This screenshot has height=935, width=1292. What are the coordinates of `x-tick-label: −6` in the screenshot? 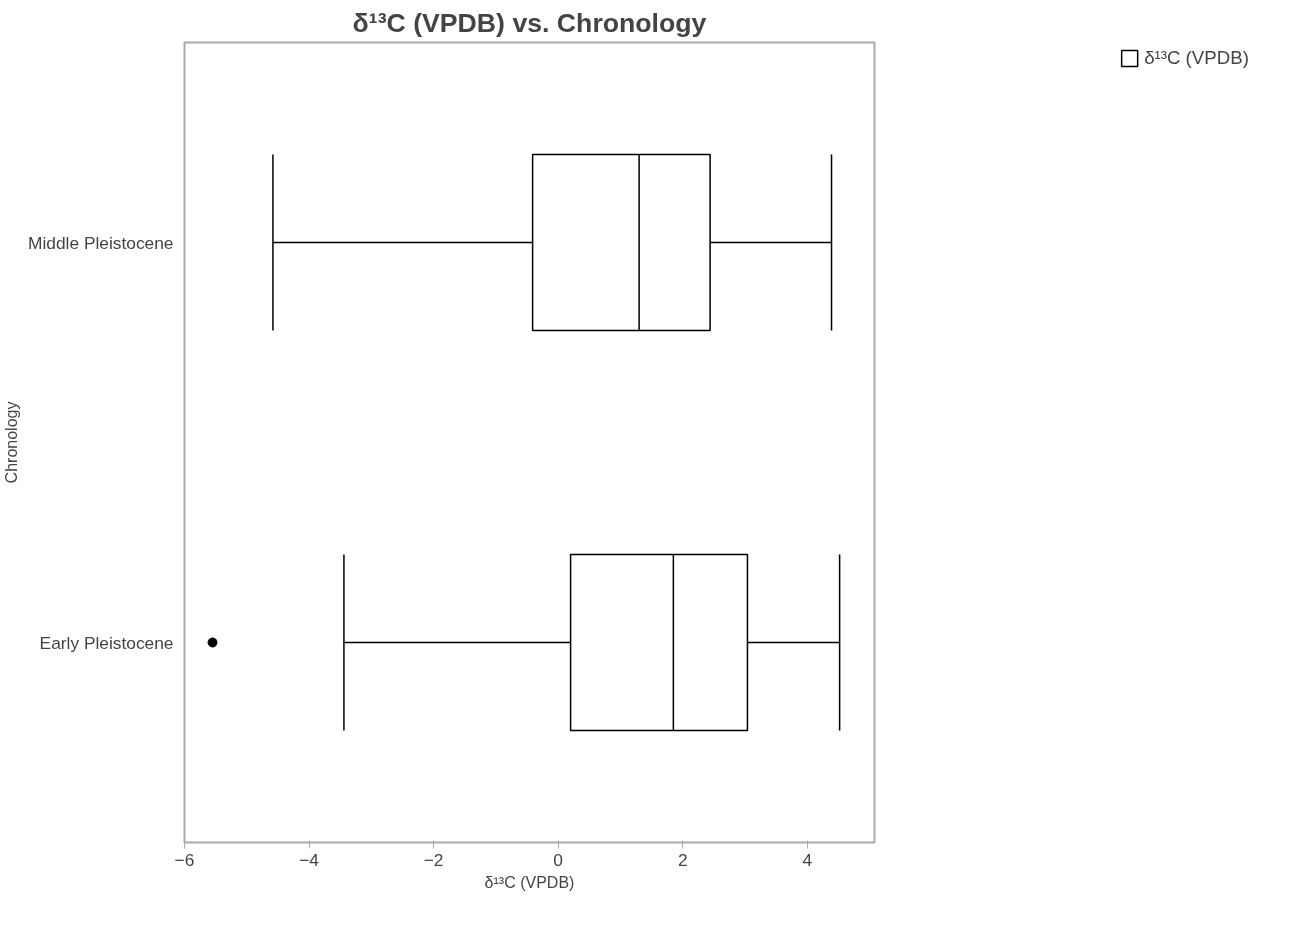 It's located at (184, 859).